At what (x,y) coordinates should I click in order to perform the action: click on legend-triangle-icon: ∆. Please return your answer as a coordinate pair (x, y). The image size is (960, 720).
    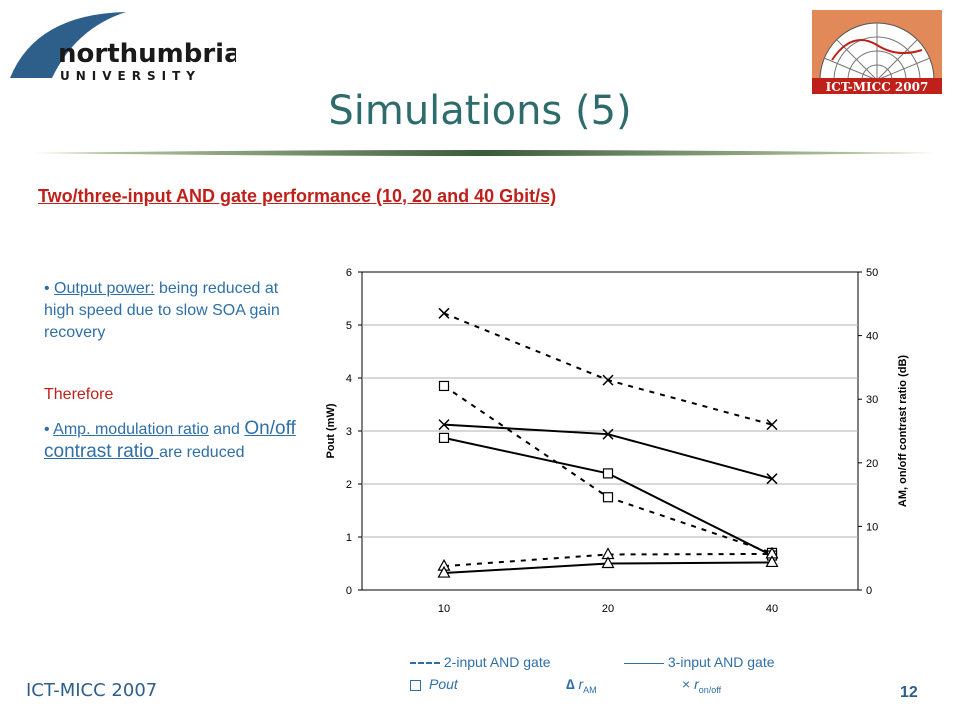
    Looking at the image, I should click on (570, 684).